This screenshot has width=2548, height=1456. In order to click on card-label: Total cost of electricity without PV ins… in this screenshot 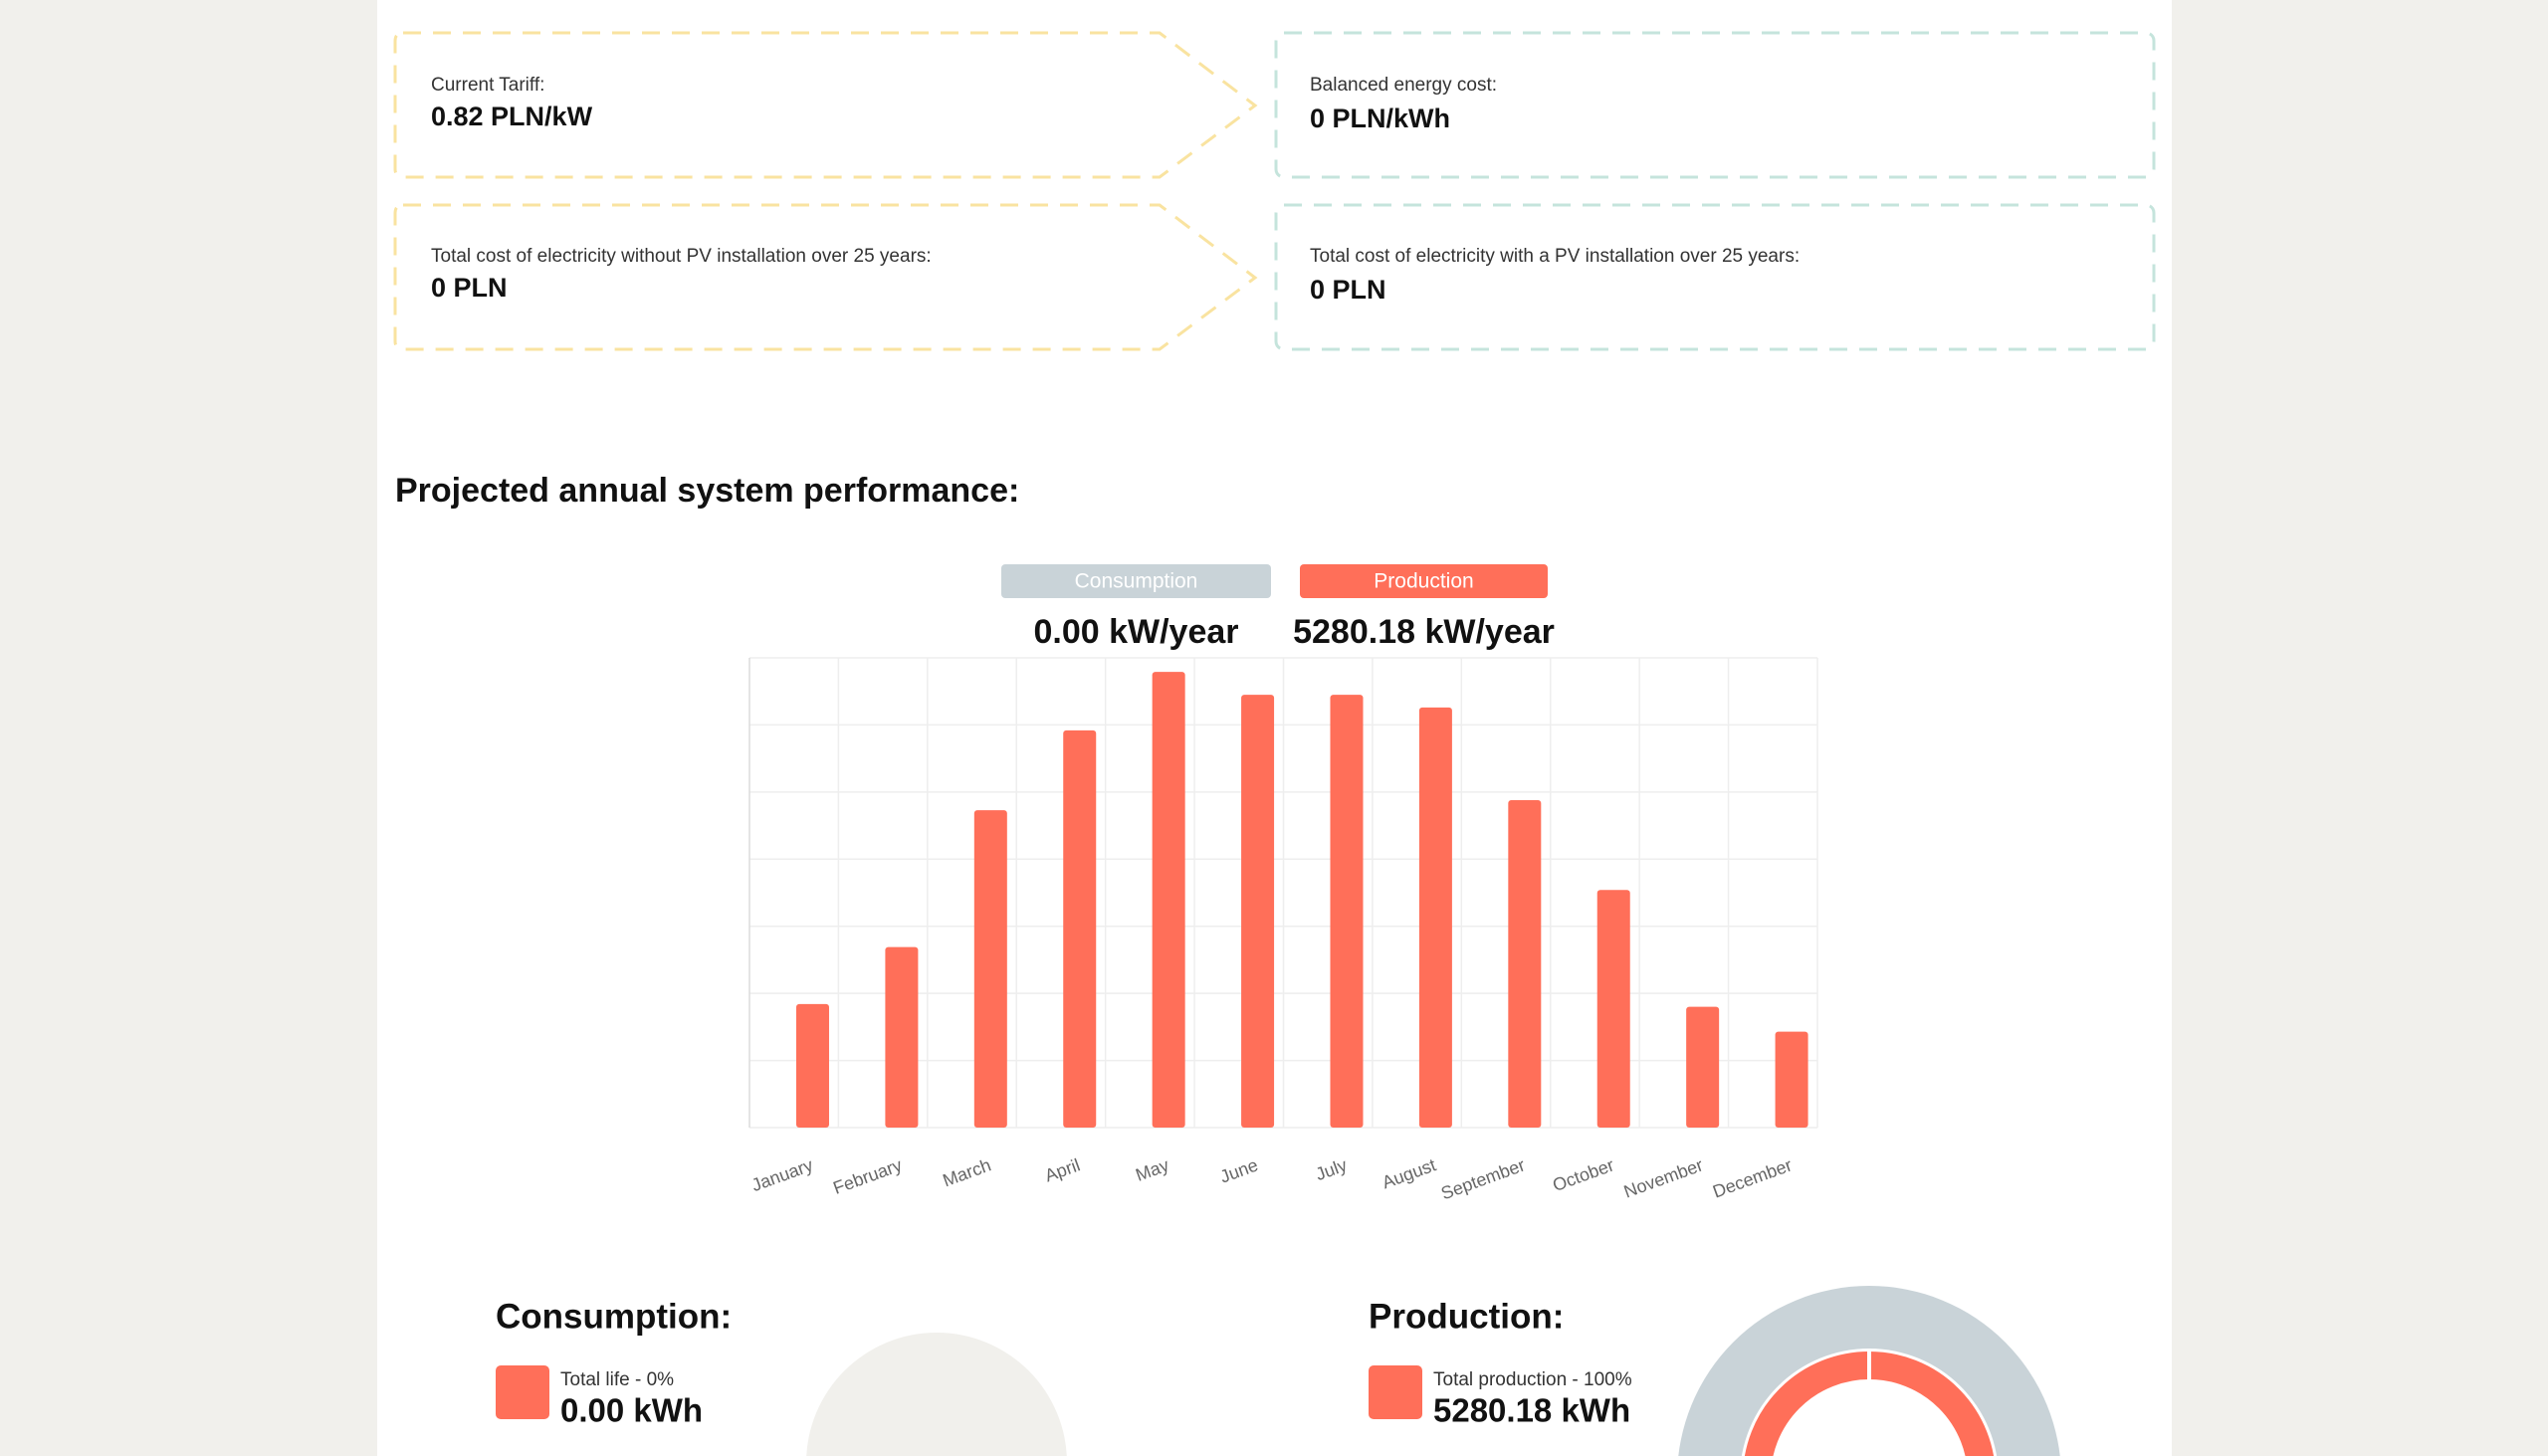, I will do `click(681, 256)`.